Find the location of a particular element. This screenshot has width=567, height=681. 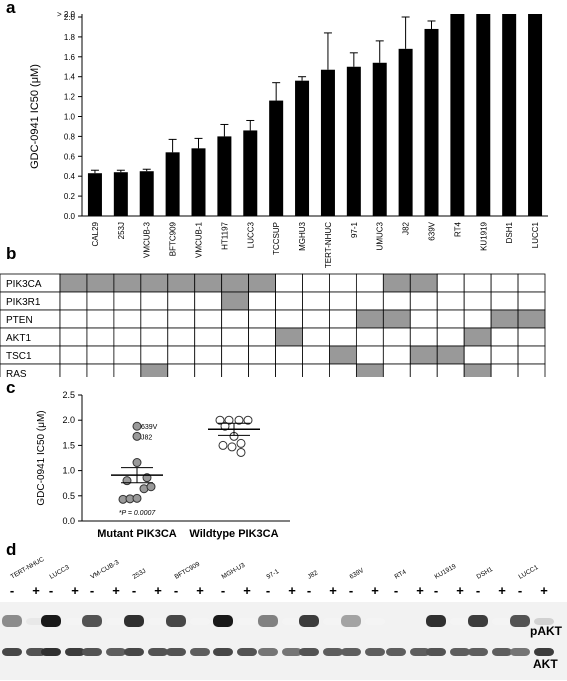

y-tick-label: 0.4 is located at coordinates (70, 176).